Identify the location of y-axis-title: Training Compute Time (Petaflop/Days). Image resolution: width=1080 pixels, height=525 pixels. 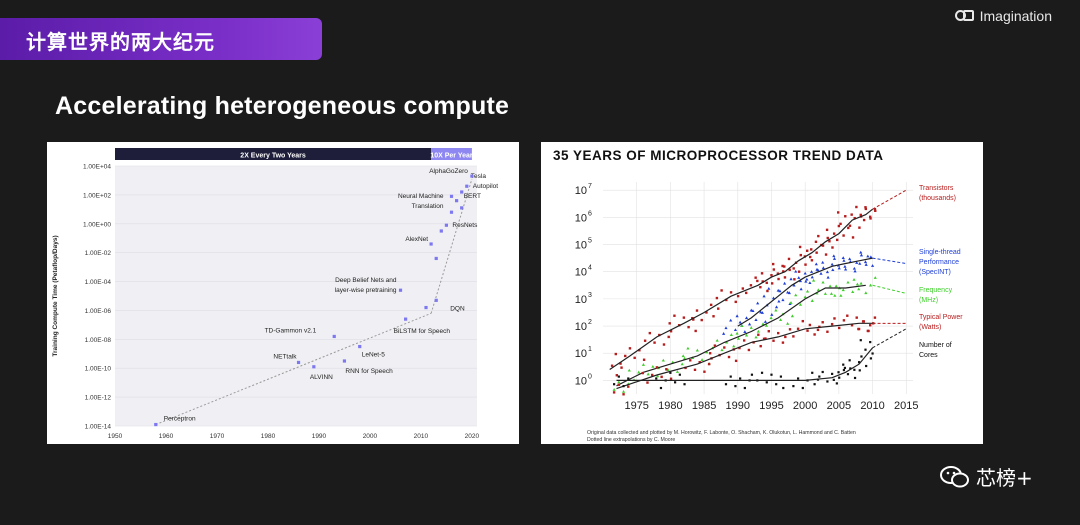
(55, 295).